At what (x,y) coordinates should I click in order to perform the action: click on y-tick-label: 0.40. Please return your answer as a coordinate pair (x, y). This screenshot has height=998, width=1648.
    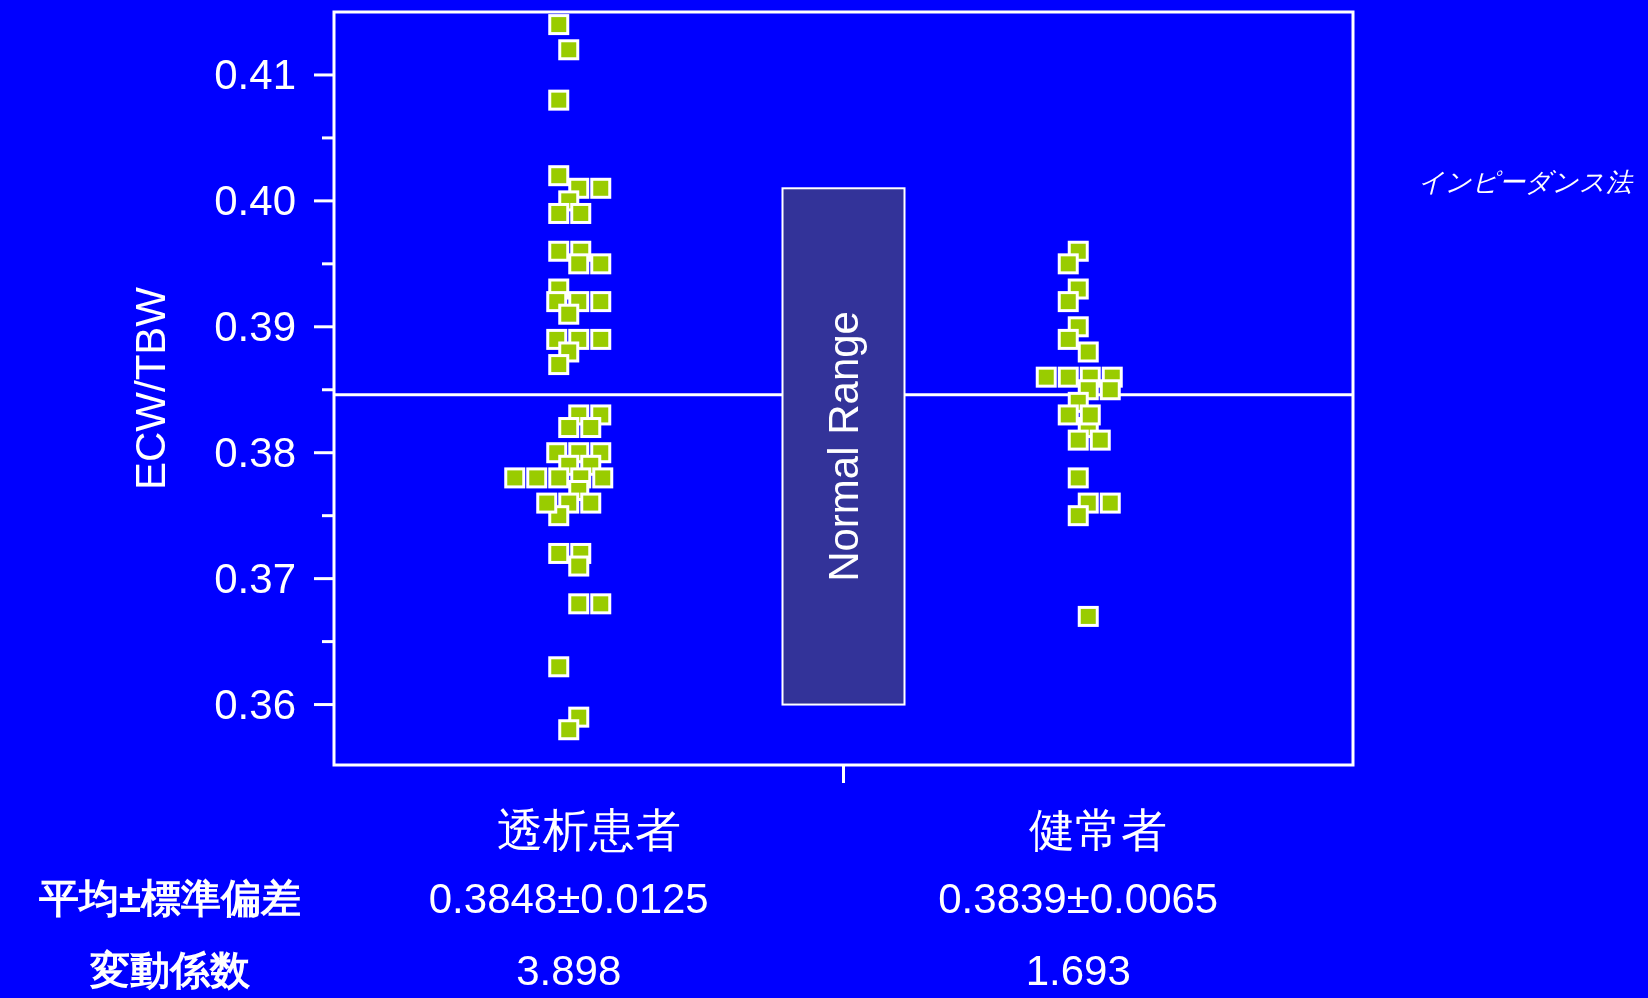
    Looking at the image, I should click on (255, 201).